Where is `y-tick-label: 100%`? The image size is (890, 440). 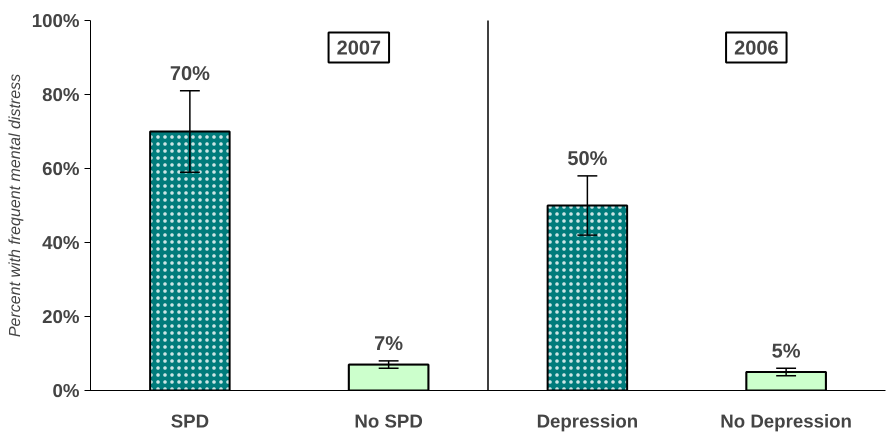
y-tick-label: 100% is located at coordinates (56, 20).